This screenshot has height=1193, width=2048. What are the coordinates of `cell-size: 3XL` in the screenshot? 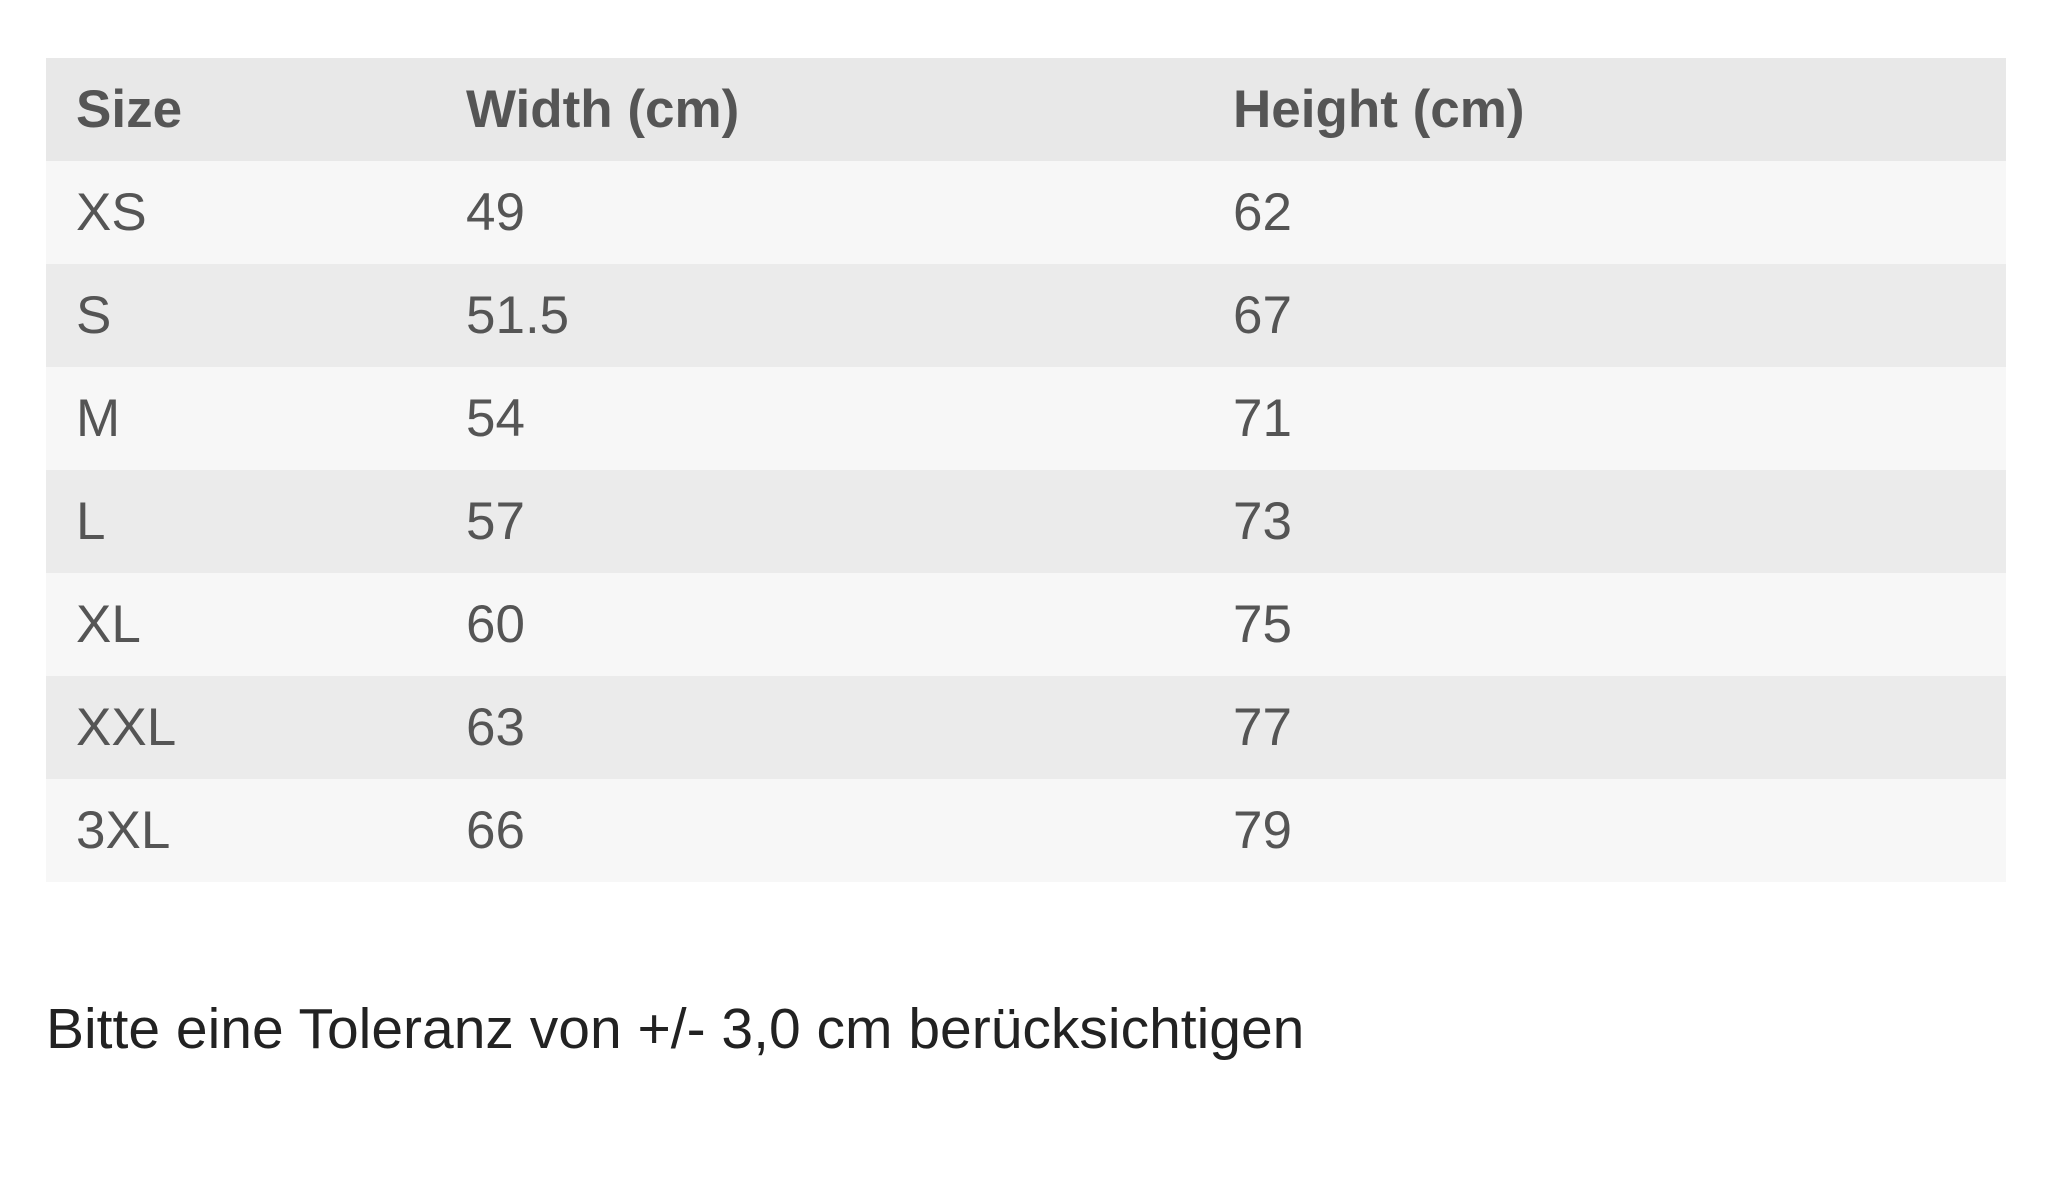 It's located at (241, 830).